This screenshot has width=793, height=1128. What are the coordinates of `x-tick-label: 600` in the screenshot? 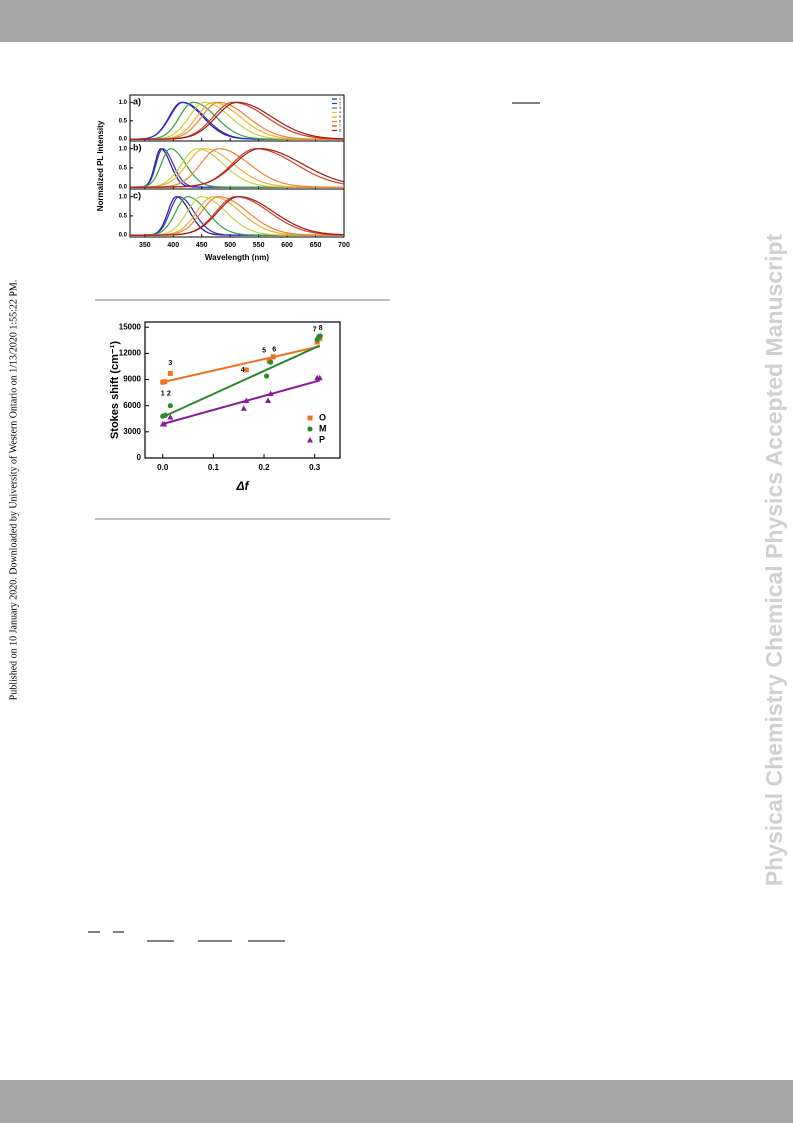 It's located at (287, 245).